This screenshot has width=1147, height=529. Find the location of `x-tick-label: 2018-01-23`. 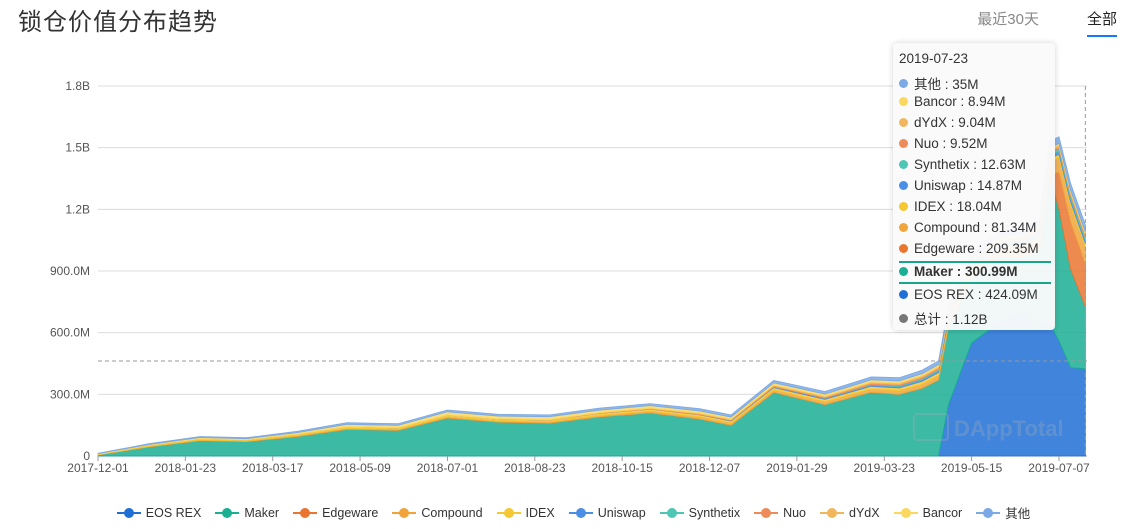

x-tick-label: 2018-01-23 is located at coordinates (186, 468).